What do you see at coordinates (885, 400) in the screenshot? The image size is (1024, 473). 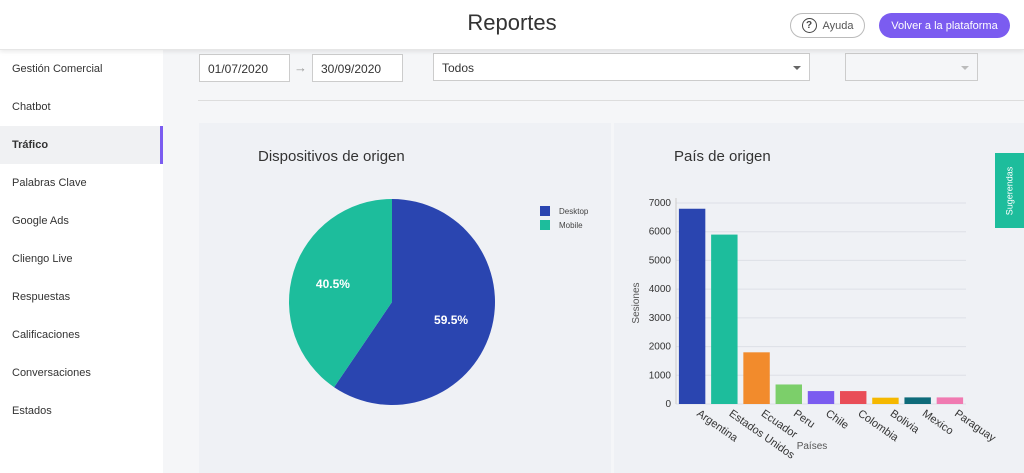 I see `bar-bolivia` at bounding box center [885, 400].